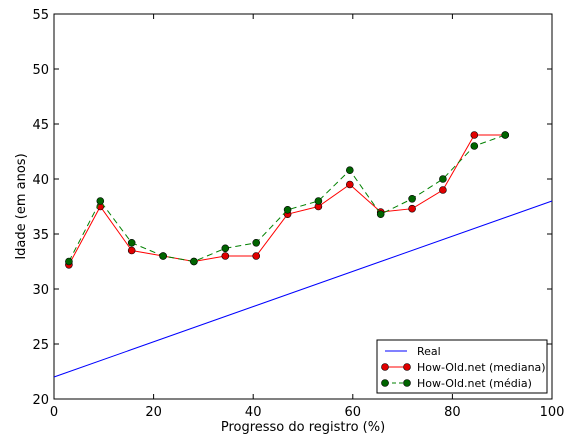 The image size is (569, 436). I want to click on y-tick-label: 50, so click(40, 70).